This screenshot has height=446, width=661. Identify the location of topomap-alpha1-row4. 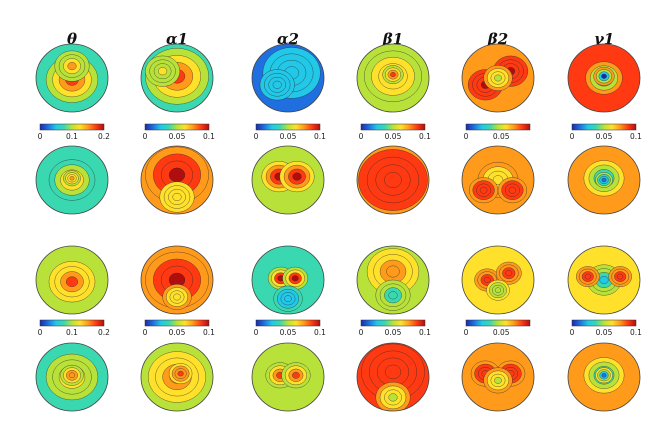
(177, 377).